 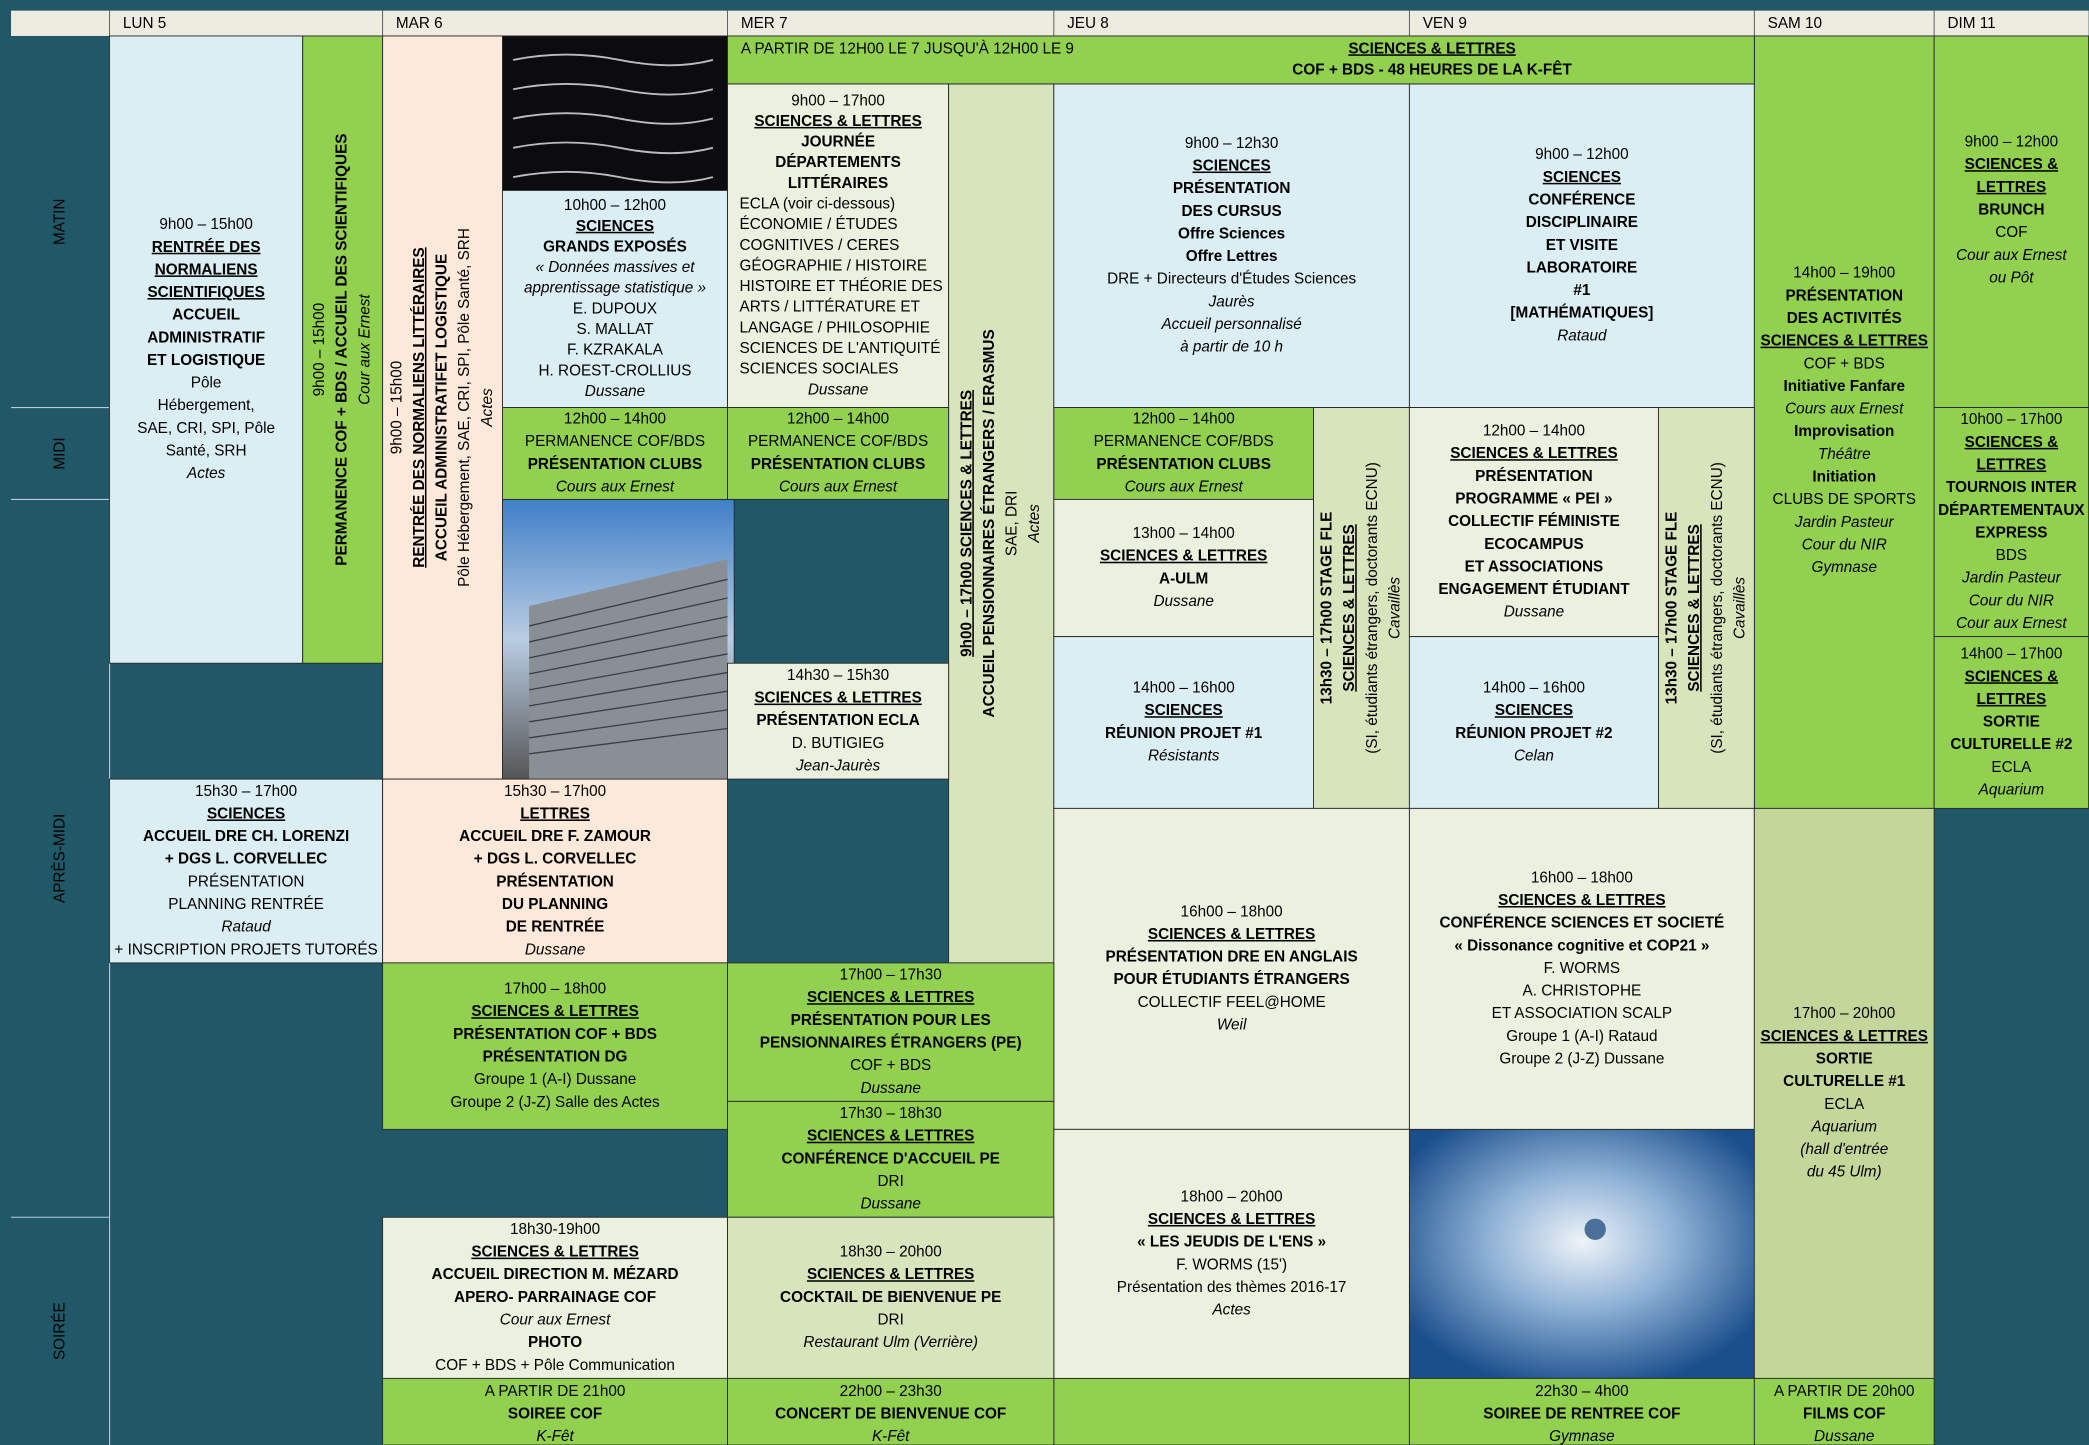 What do you see at coordinates (1183, 578) in the screenshot?
I see `event-line: A-ULM` at bounding box center [1183, 578].